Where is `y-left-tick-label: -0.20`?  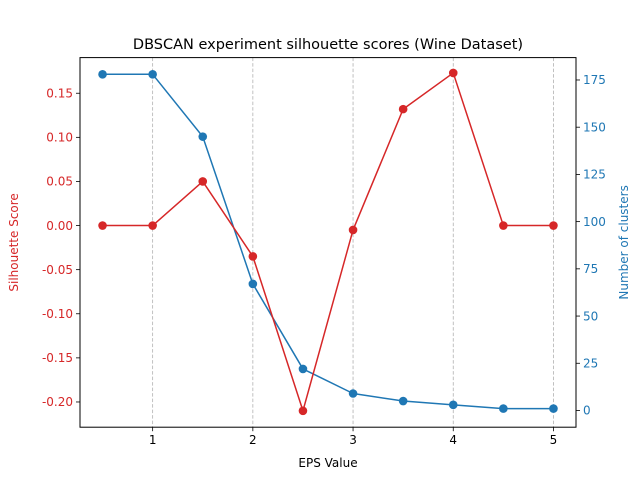 y-left-tick-label: -0.20 is located at coordinates (57, 402).